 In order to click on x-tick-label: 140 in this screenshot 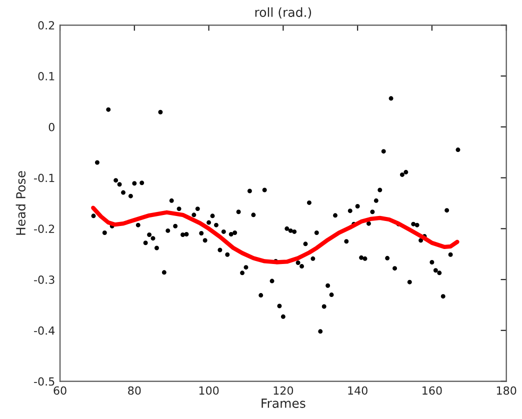, I will do `click(358, 390)`.